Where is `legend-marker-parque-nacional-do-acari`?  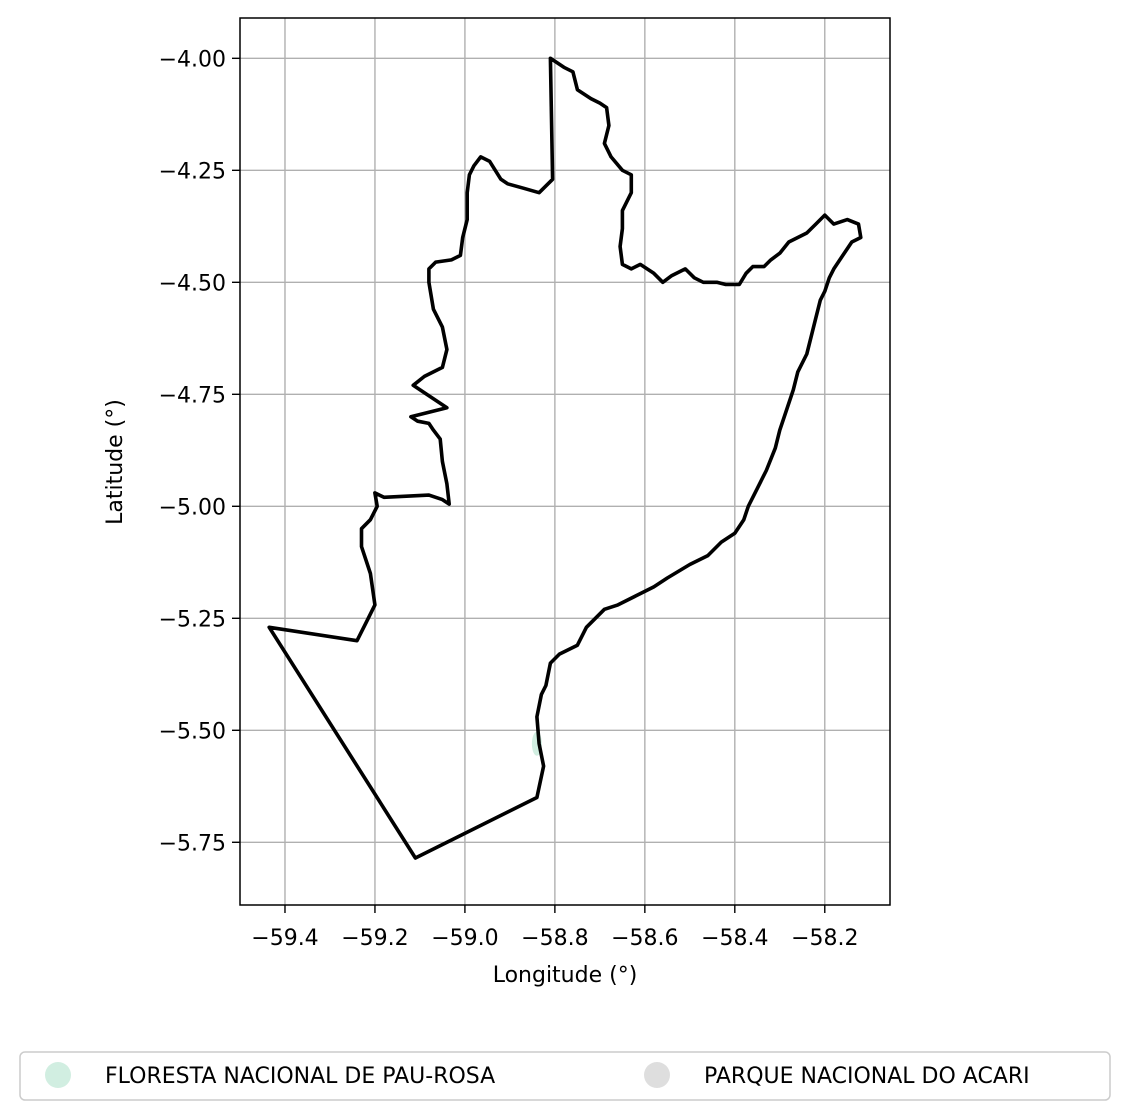
legend-marker-parque-nacional-do-acari is located at coordinates (657, 1075).